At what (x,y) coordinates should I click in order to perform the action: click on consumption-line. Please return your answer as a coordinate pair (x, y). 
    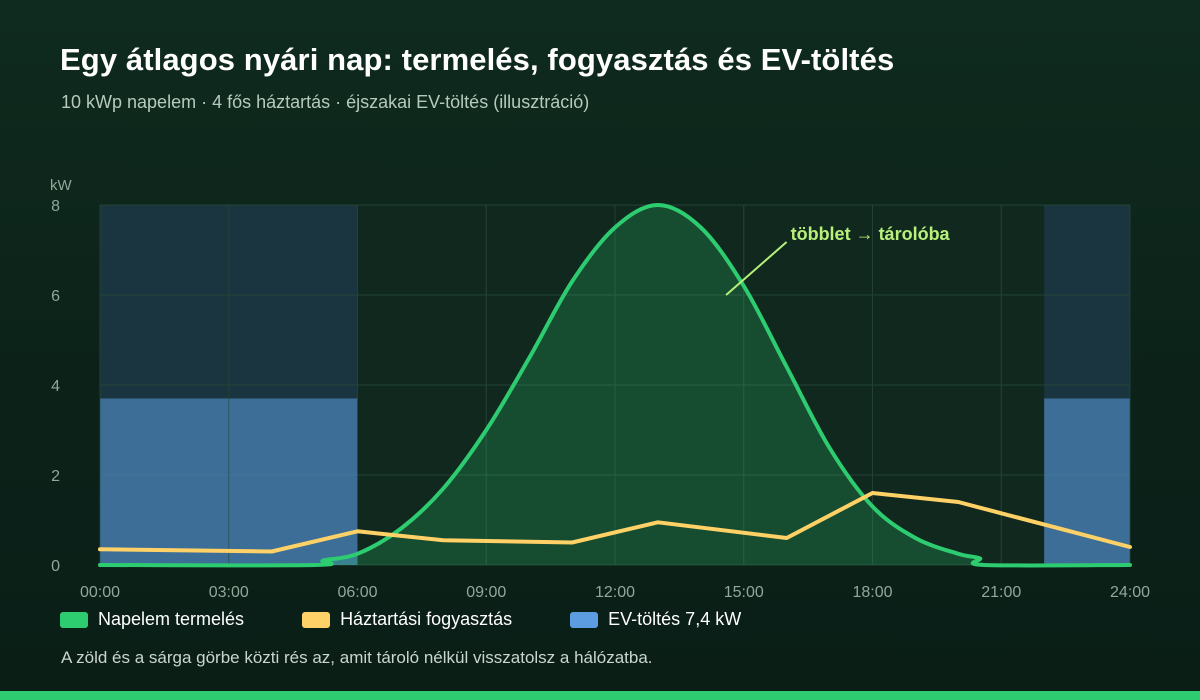
    Looking at the image, I should click on (615, 522).